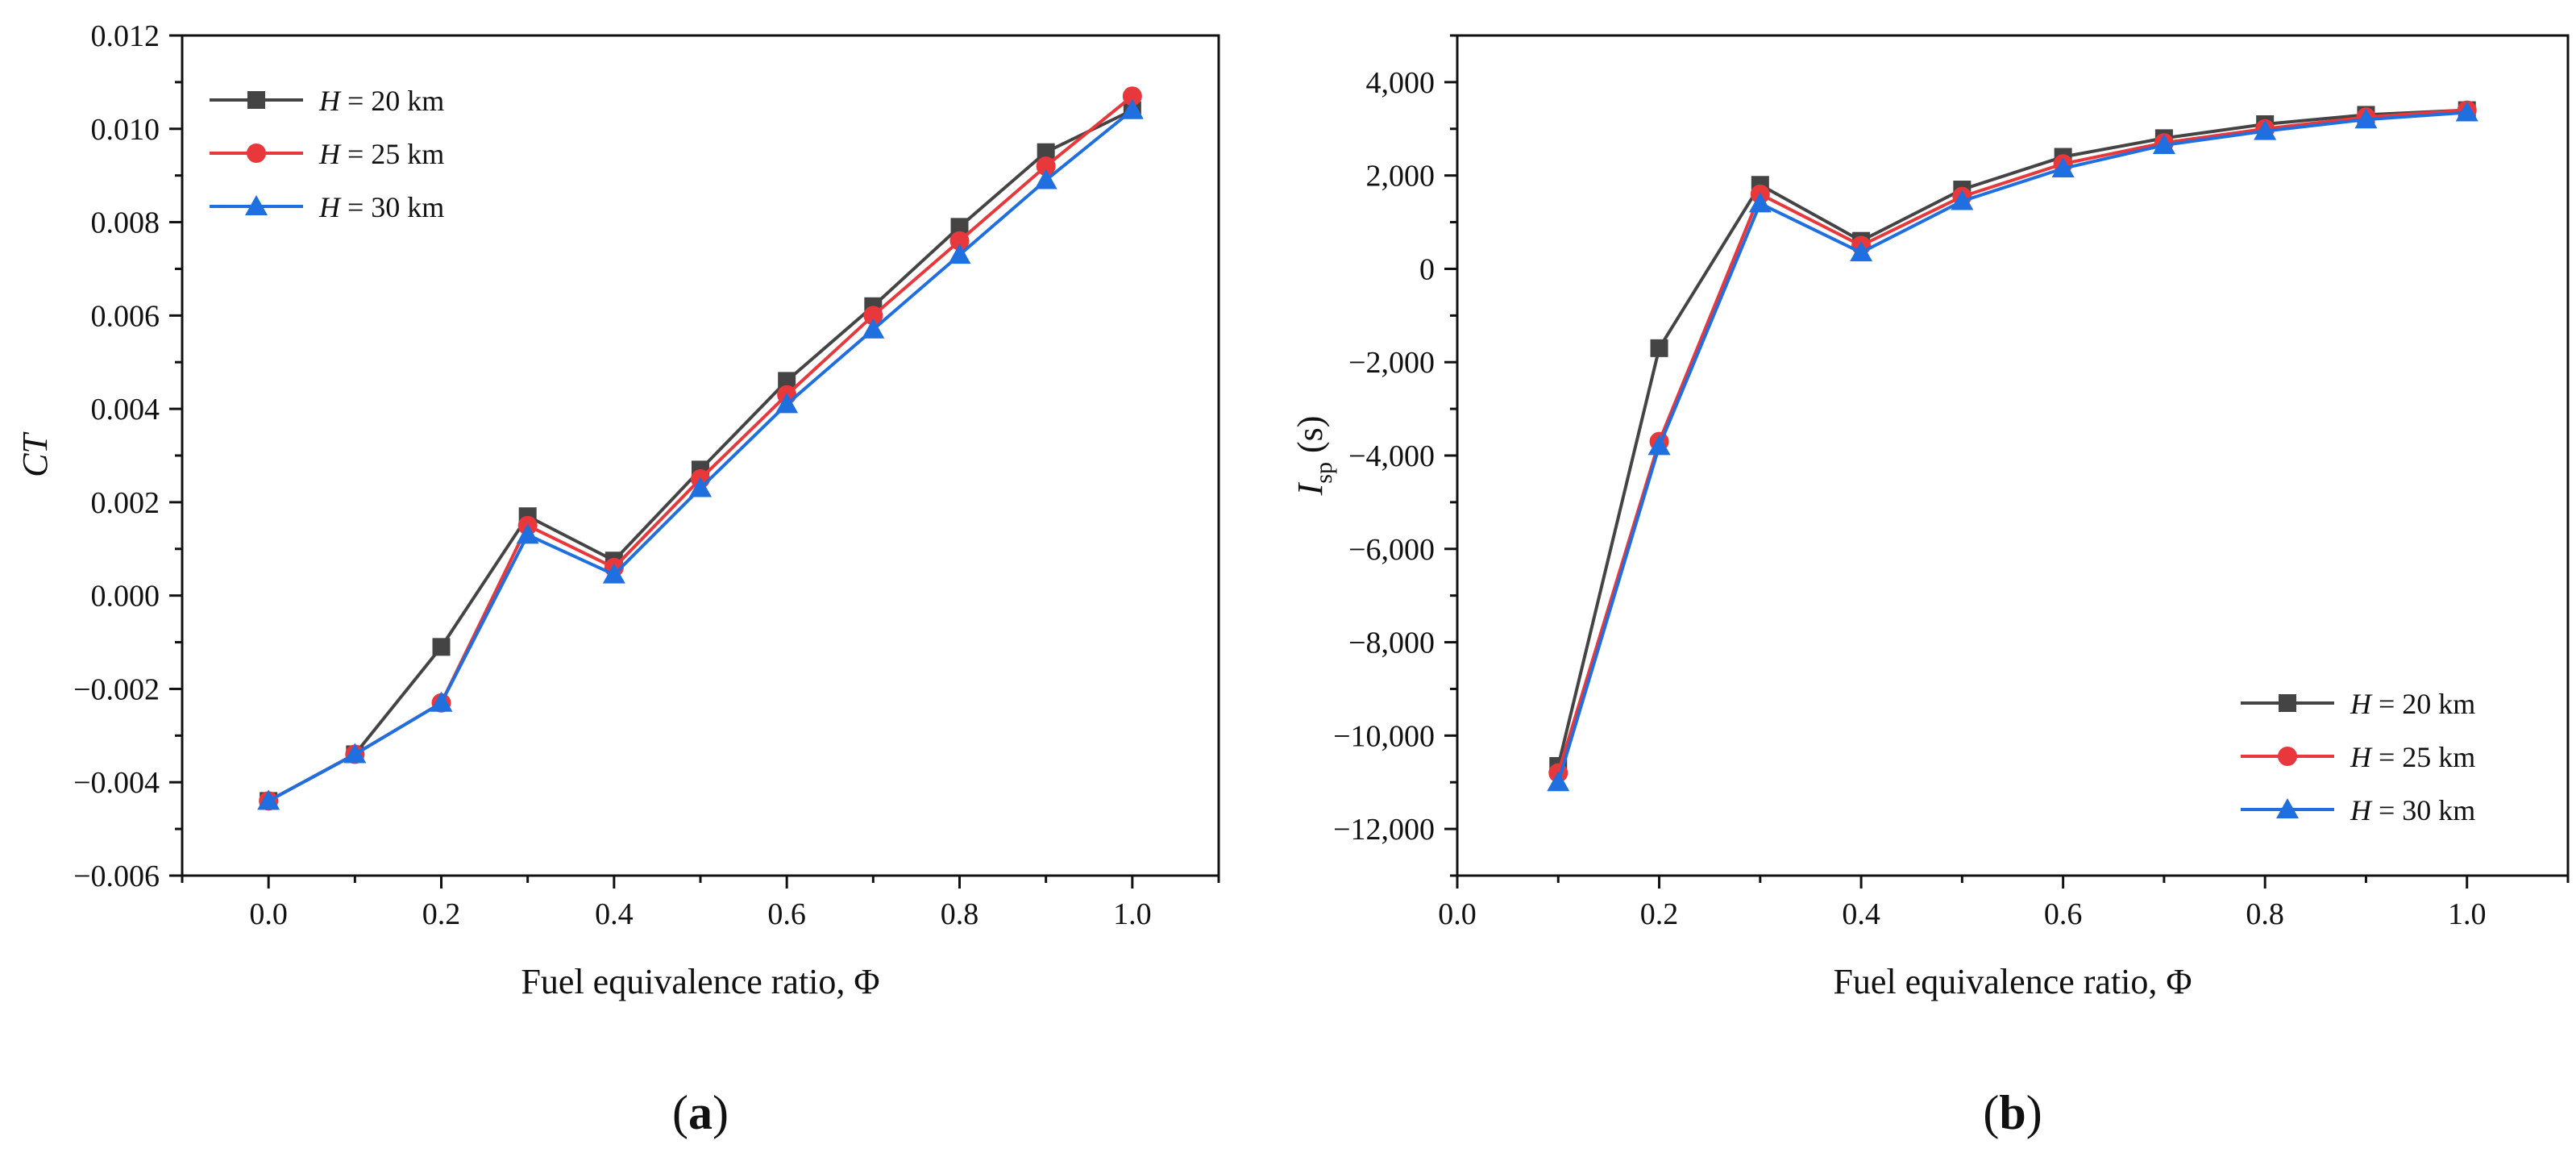 Image resolution: width=2576 pixels, height=1157 pixels. Describe the element at coordinates (1310, 439) in the screenshot. I see `y-axis-title-unit: (s)` at that location.